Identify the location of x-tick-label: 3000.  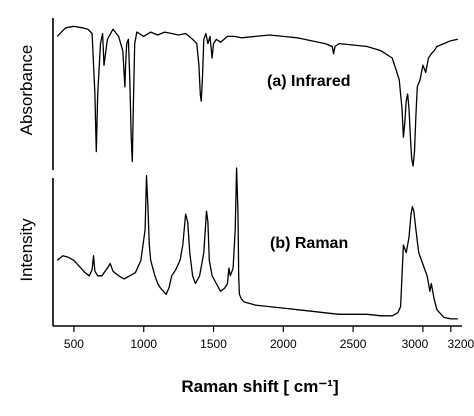
(415, 344).